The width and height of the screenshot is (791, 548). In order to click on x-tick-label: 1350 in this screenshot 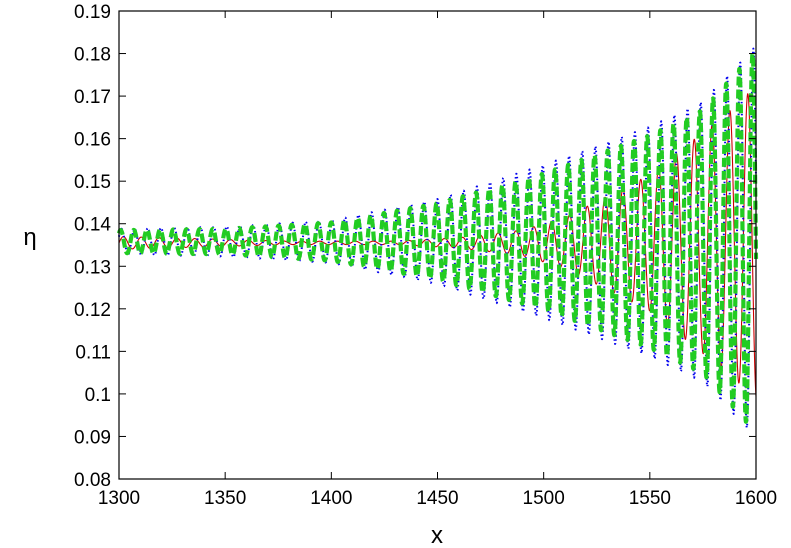, I will do `click(225, 498)`.